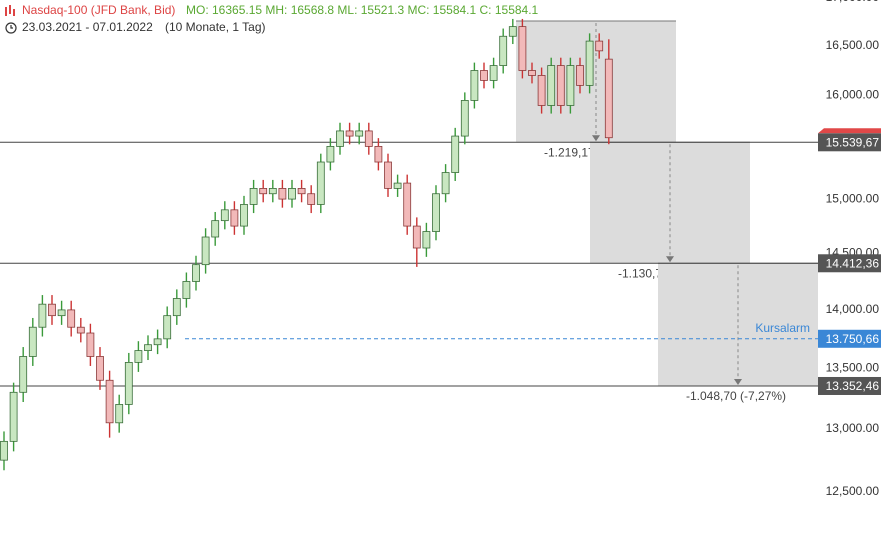  What do you see at coordinates (782, 328) in the screenshot?
I see `alarm-name: Kursalarm` at bounding box center [782, 328].